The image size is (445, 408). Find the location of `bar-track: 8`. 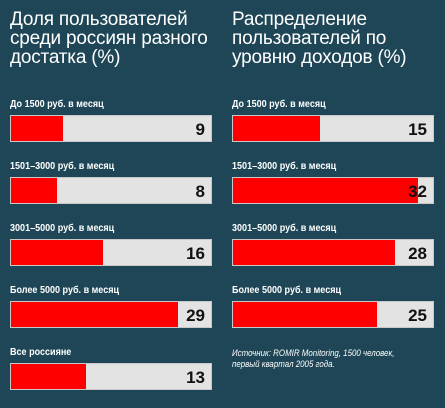

bar-track: 8 is located at coordinates (111, 190).